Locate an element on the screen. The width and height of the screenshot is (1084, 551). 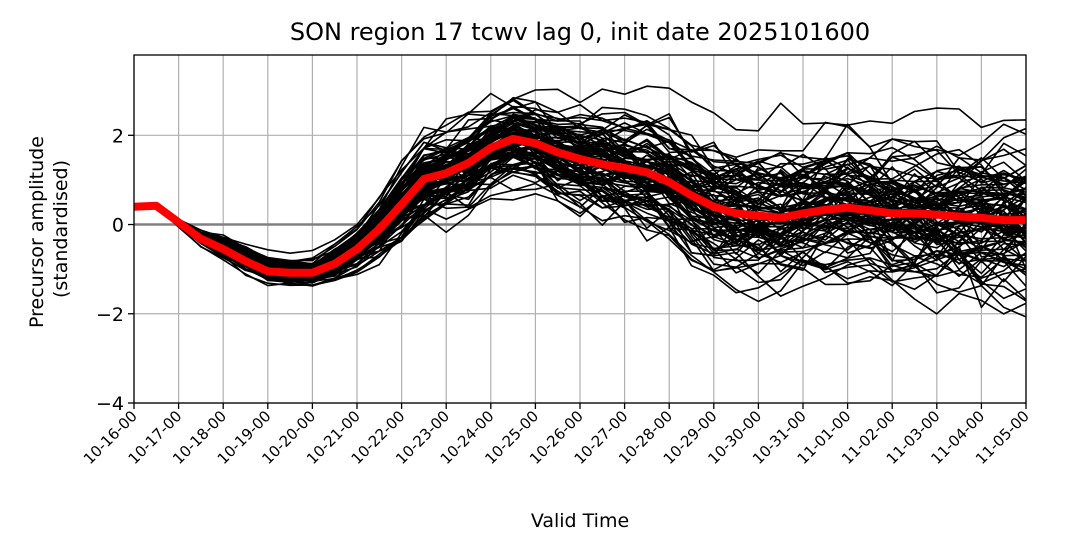
y-axis-label-line-2: (standardised) is located at coordinates (61, 229).